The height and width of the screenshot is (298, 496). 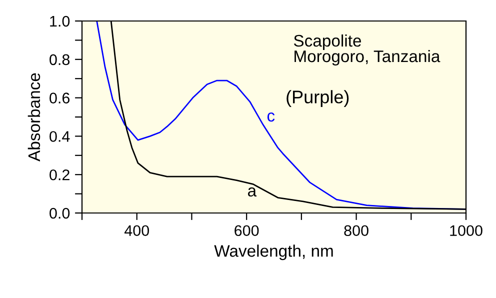 What do you see at coordinates (60, 174) in the screenshot?
I see `y-tick-label: 0.2` at bounding box center [60, 174].